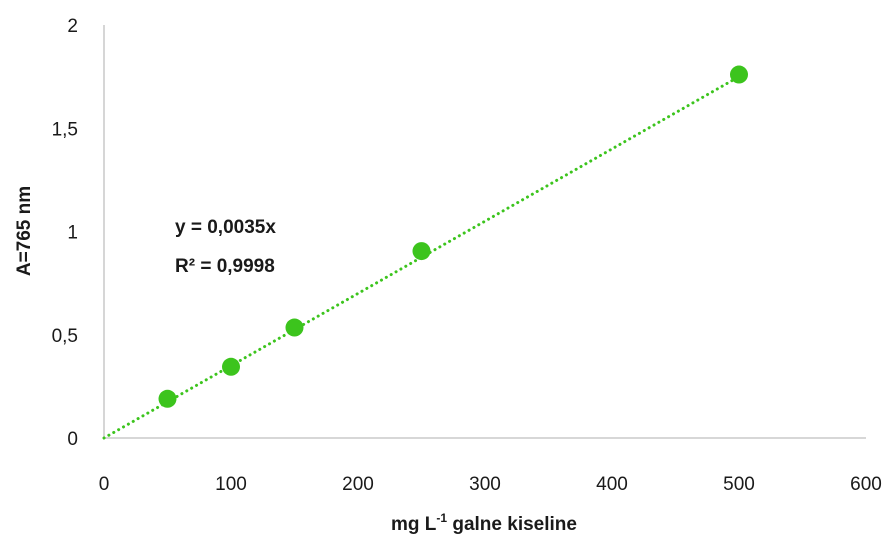 The image size is (888, 540). Describe the element at coordinates (72, 439) in the screenshot. I see `y-tick-label: 0` at that location.